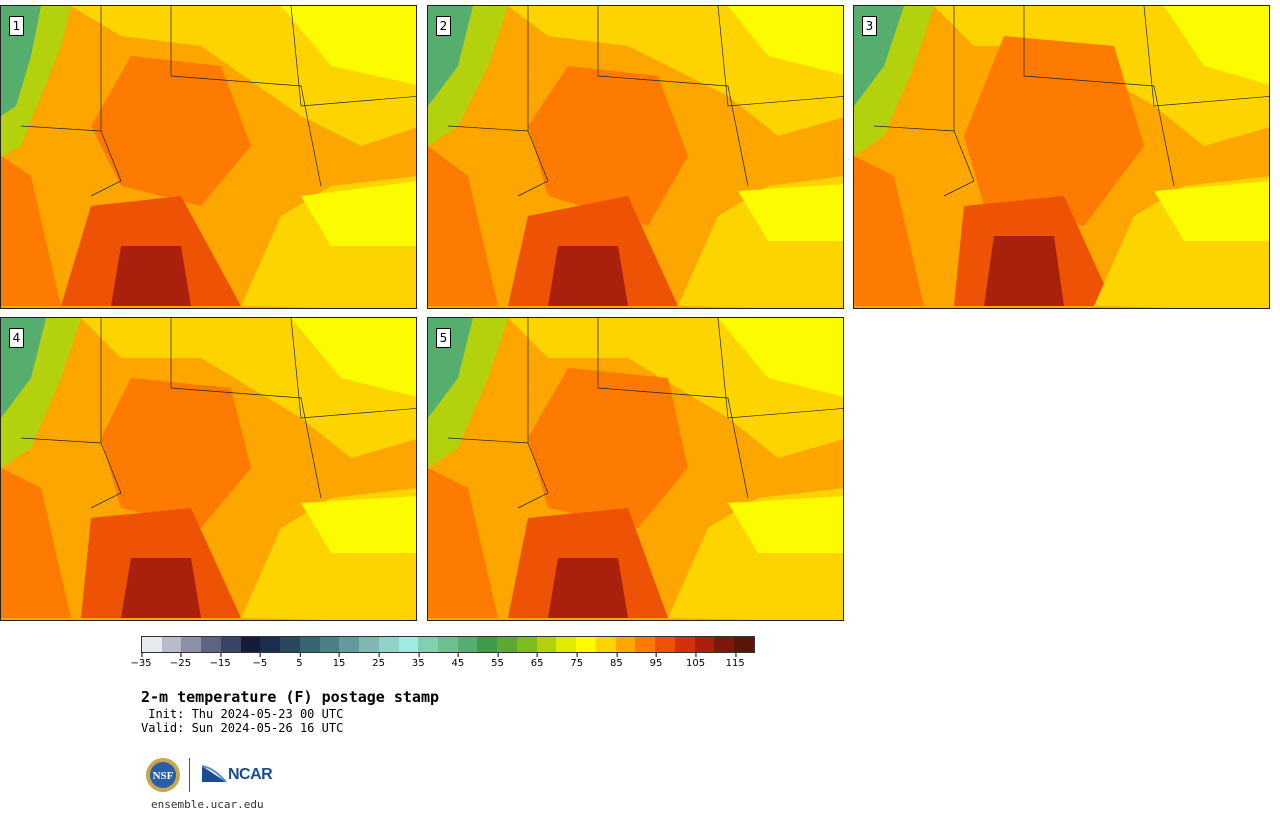 This screenshot has width=1280, height=815. What do you see at coordinates (576, 661) in the screenshot?
I see `colorbar-tick-label: 75` at bounding box center [576, 661].